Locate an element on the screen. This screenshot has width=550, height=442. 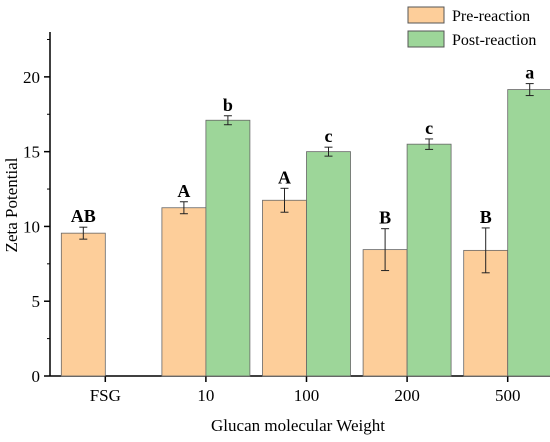
y-tick-label: 0 is located at coordinates (36, 376).